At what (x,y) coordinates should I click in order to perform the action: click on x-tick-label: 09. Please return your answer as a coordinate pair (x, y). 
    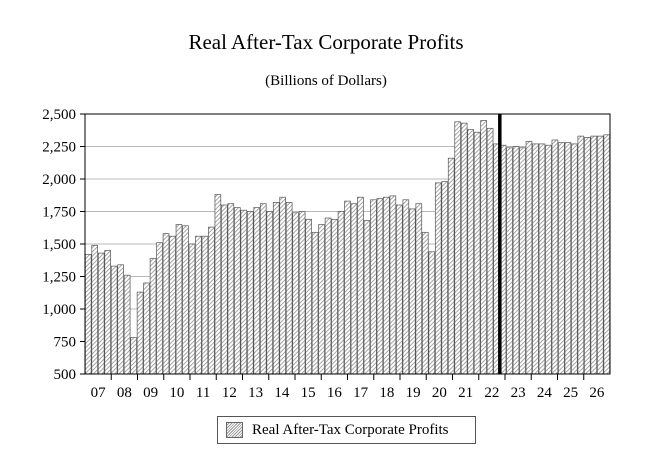
    Looking at the image, I should click on (150, 393).